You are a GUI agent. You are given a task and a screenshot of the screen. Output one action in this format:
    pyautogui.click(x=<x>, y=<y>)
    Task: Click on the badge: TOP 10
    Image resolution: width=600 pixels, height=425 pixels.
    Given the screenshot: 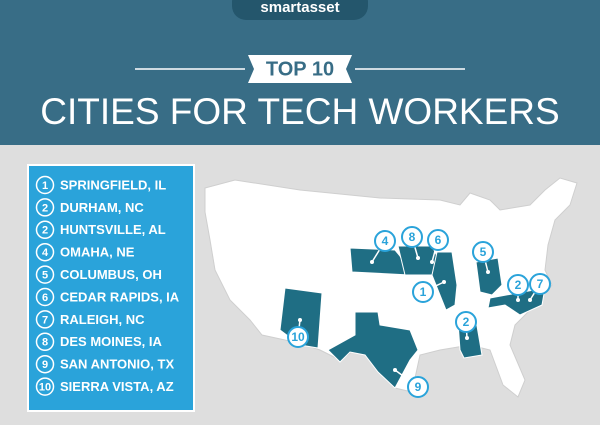 What is the action you would take?
    pyautogui.click(x=300, y=69)
    